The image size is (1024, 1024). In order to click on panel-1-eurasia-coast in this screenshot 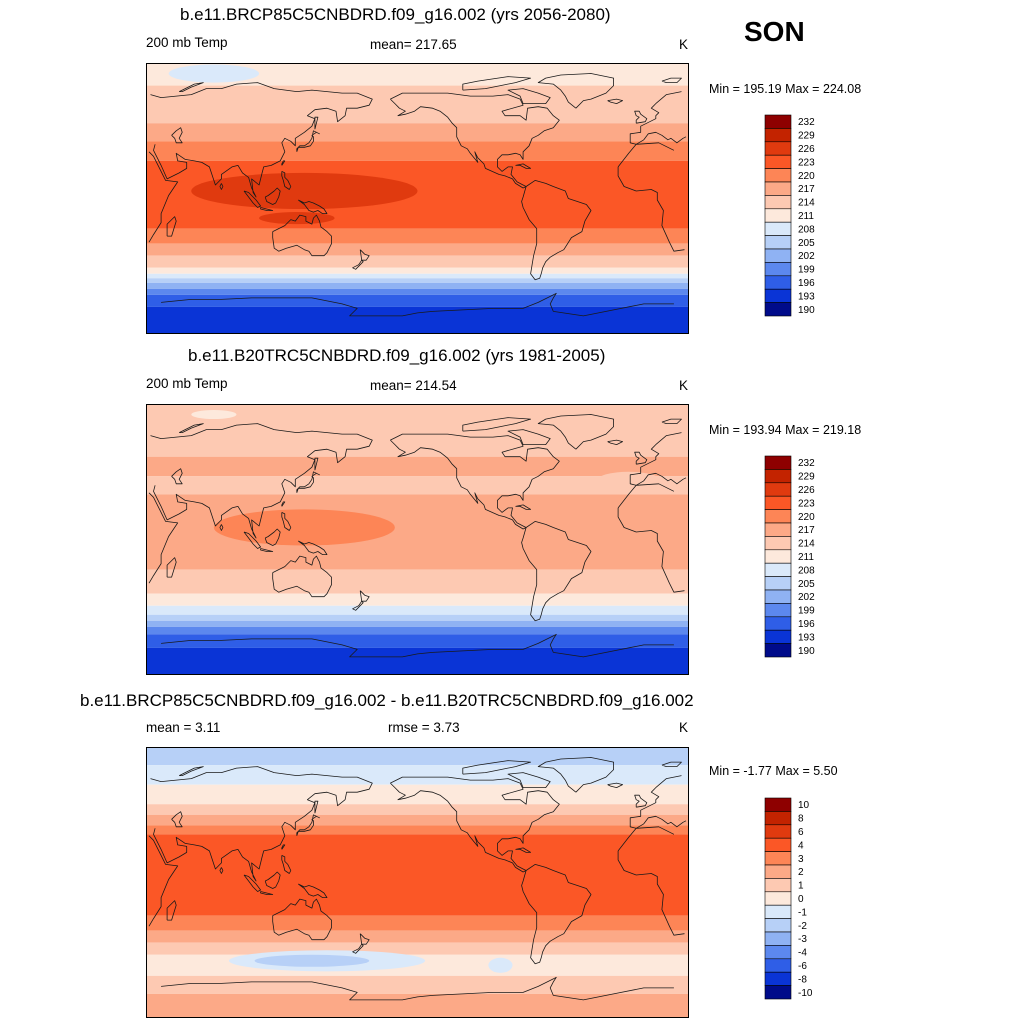, I will do `click(418, 140)`.